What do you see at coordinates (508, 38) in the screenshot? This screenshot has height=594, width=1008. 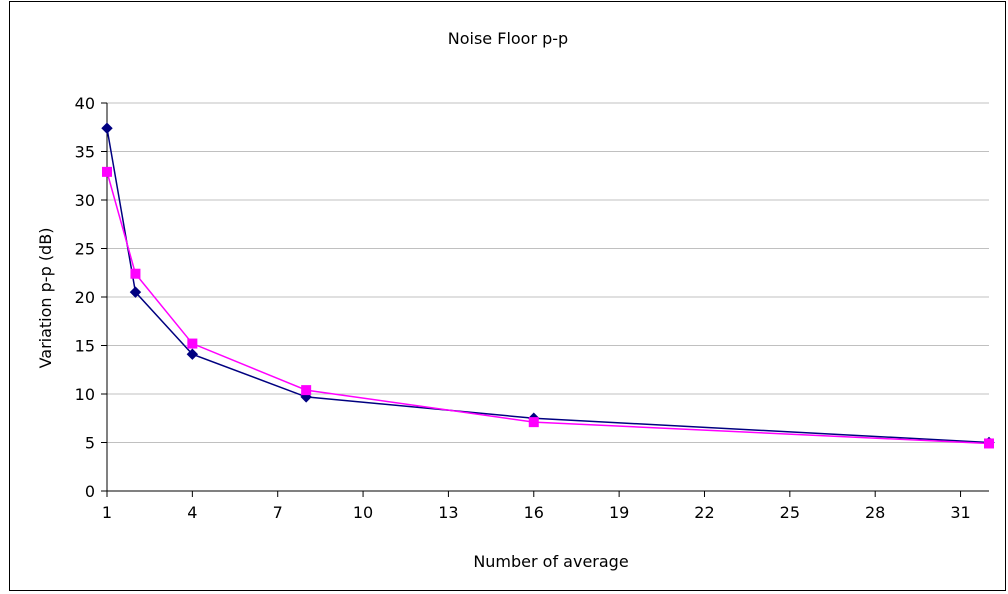 I see `chart-title: Noise Floor p-p` at bounding box center [508, 38].